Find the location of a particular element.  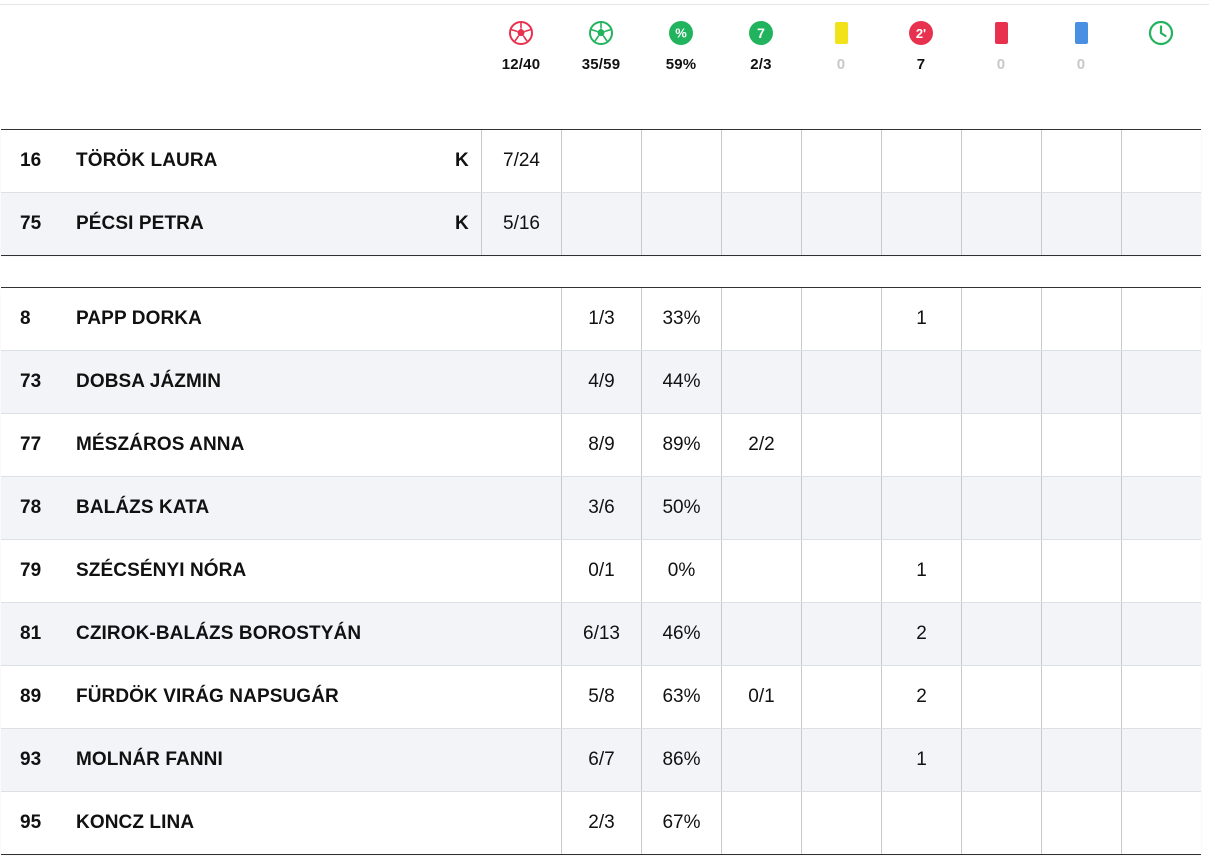

stats-header: 12/40 35/59 % 59% is located at coordinates (604, 55).